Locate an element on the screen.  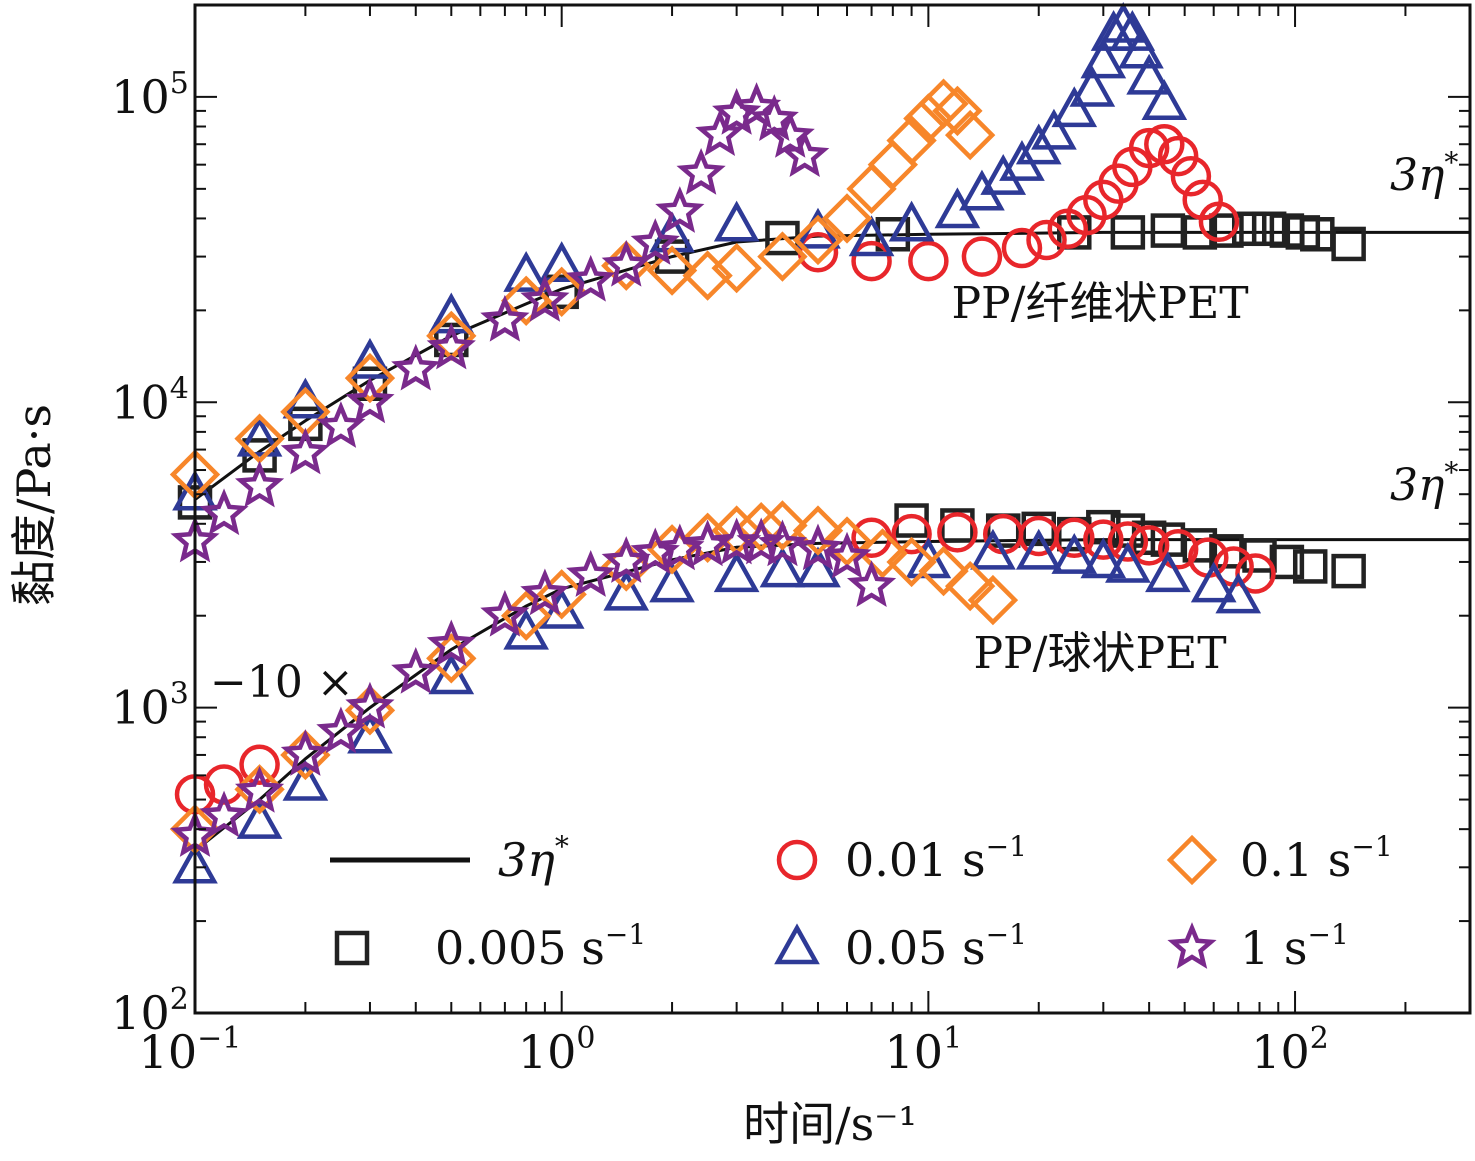
legend-label: 1 s−1 is located at coordinates (1294, 946).